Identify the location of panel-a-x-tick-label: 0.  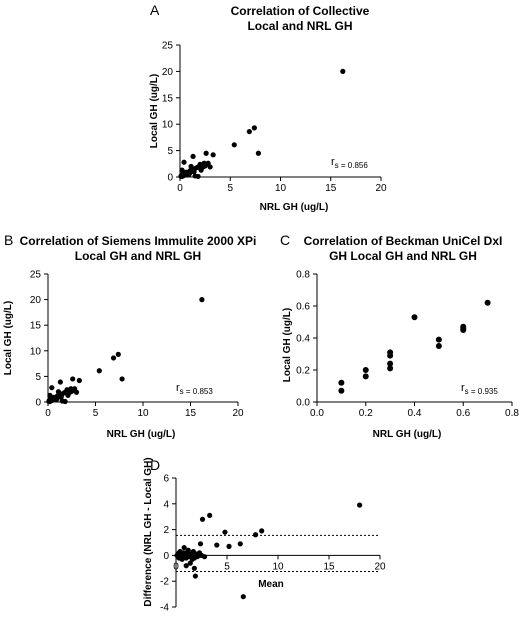
(180, 188).